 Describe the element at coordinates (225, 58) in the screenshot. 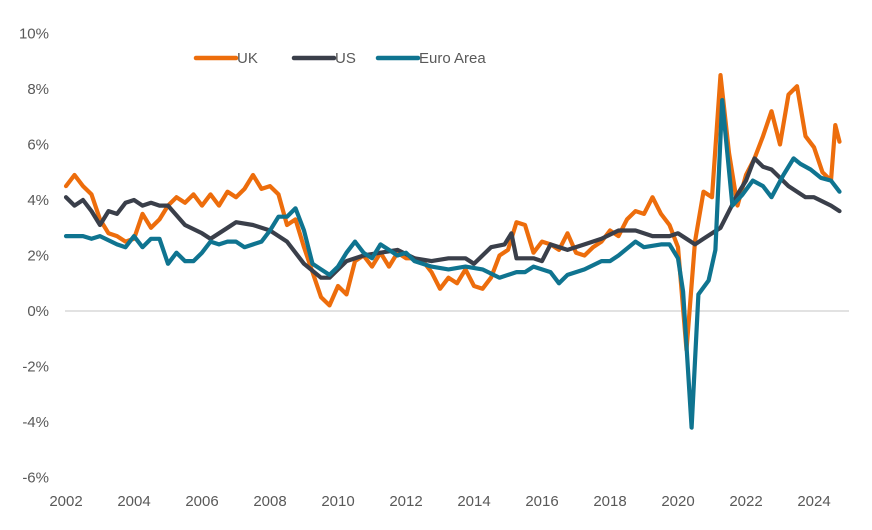

I see `legend-item-uk: UK` at that location.